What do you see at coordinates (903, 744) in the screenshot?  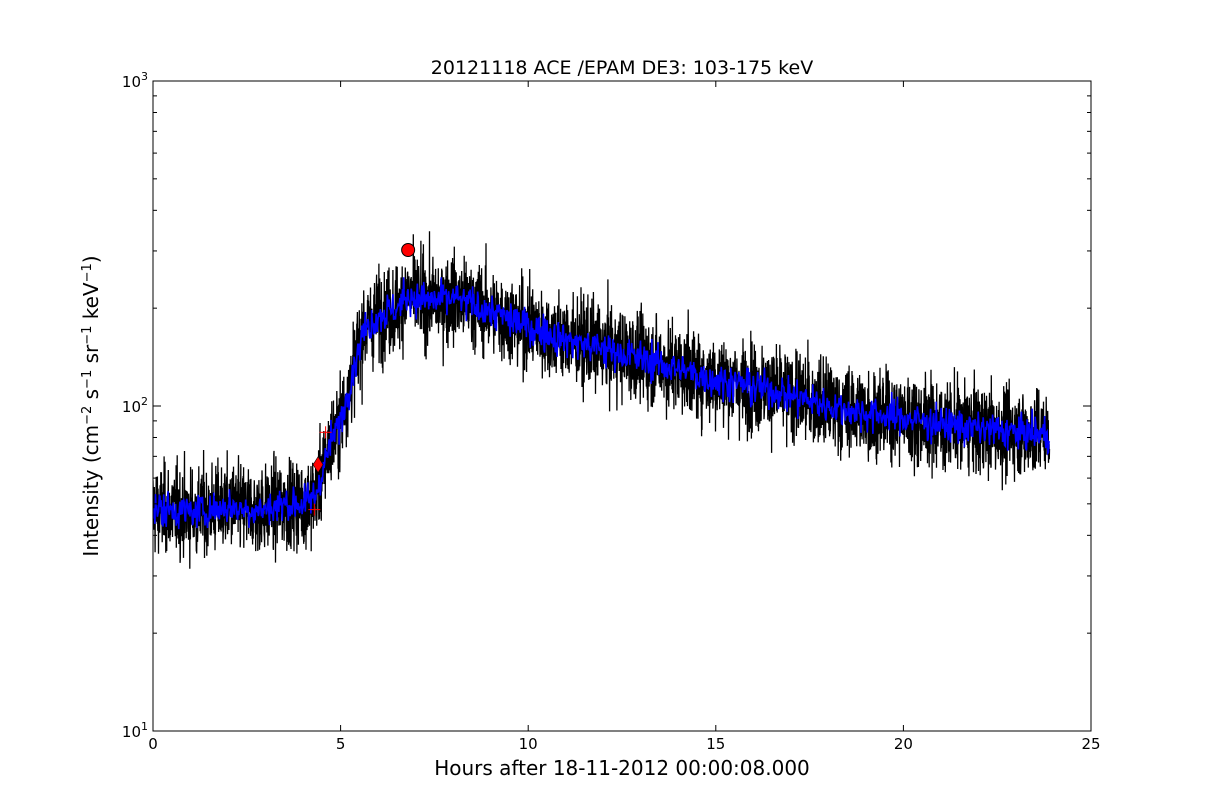 I see `x-tick-label: 20` at bounding box center [903, 744].